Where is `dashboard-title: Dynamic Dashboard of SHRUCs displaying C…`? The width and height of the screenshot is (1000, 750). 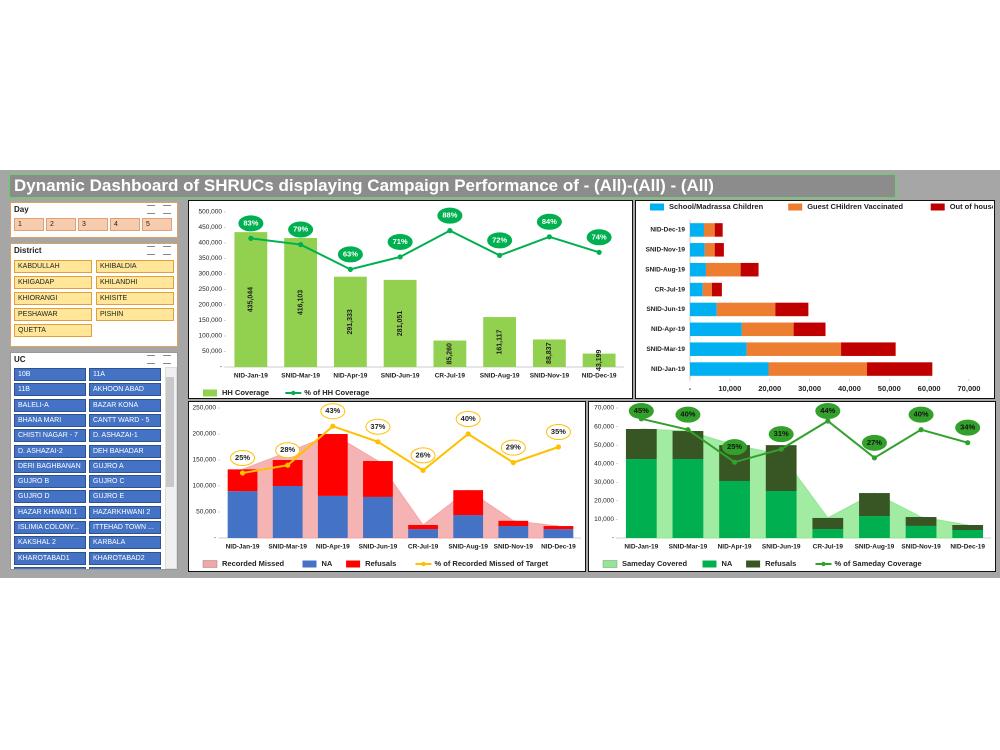 dashboard-title: Dynamic Dashboard of SHRUCs displaying C… is located at coordinates (452, 186).